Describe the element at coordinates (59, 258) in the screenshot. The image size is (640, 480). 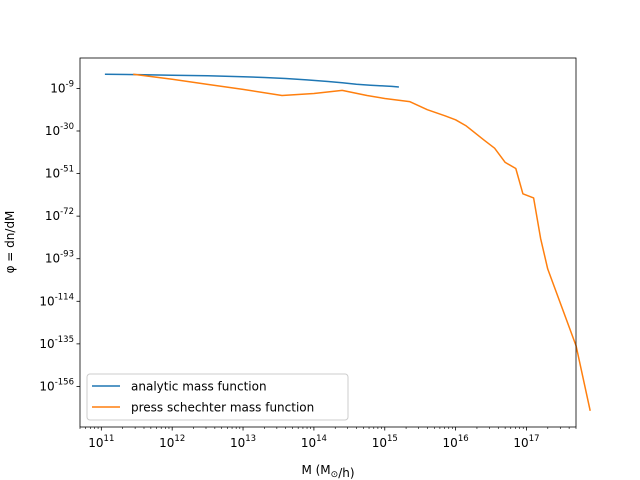
I see `y-tick-label: 10-93` at that location.